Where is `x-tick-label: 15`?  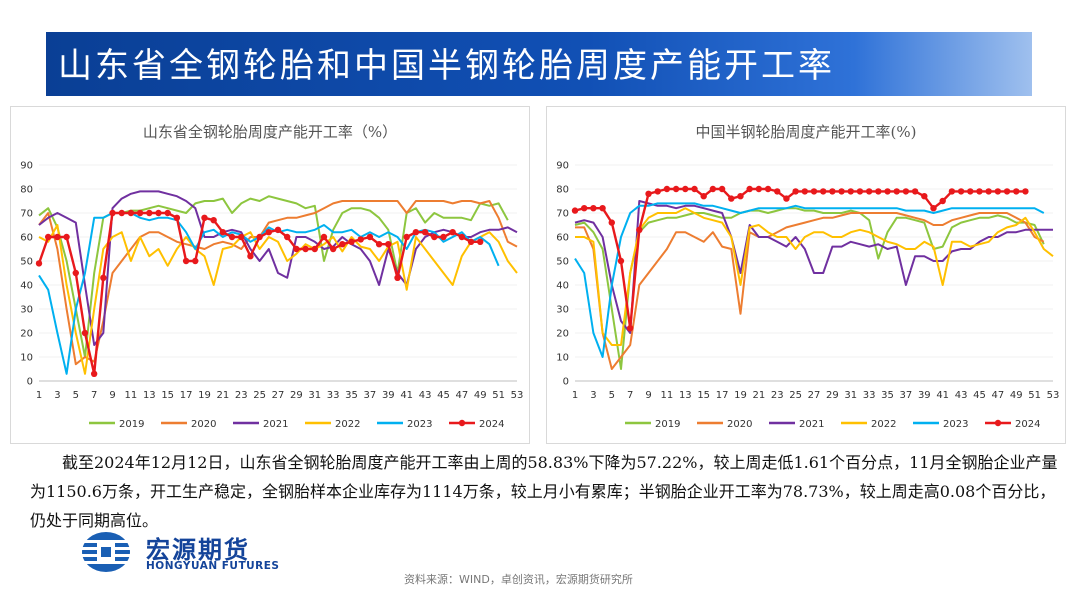 x-tick-label: 15 is located at coordinates (167, 395).